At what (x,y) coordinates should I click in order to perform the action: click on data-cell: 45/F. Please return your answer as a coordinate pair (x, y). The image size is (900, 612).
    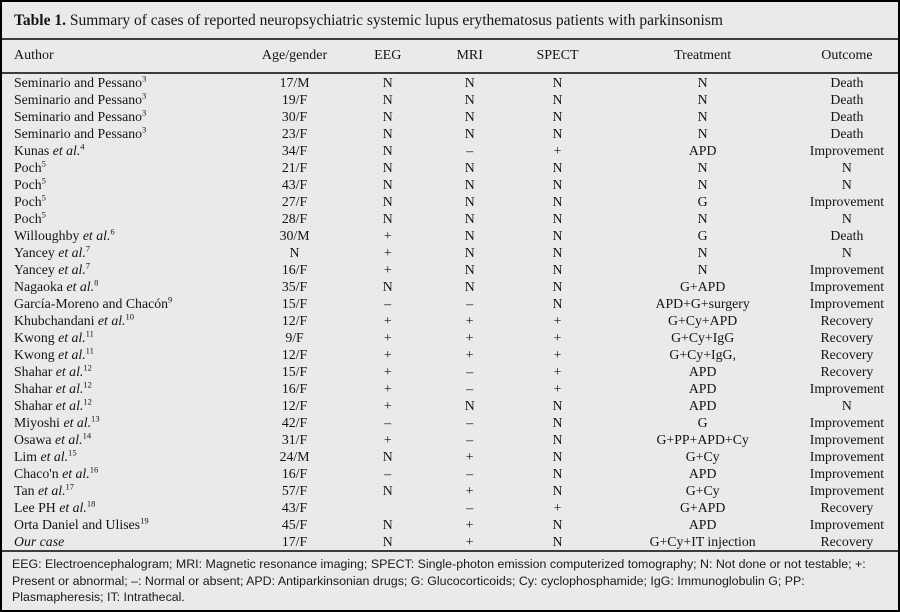
    Looking at the image, I should click on (294, 524).